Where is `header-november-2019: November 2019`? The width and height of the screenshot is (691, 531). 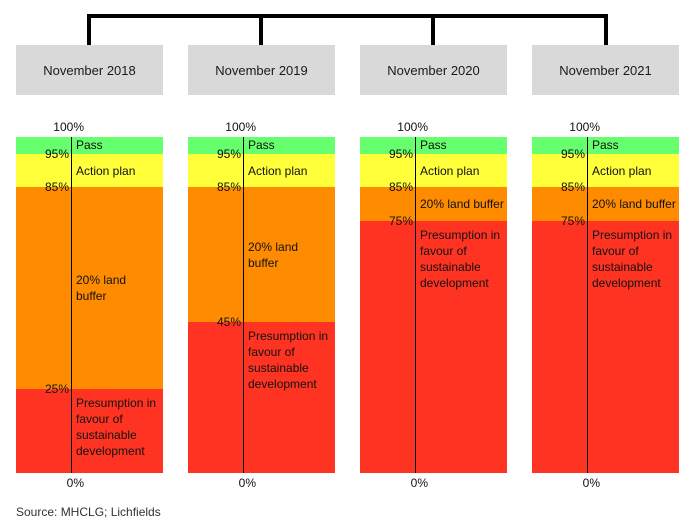 header-november-2019: November 2019 is located at coordinates (261, 70).